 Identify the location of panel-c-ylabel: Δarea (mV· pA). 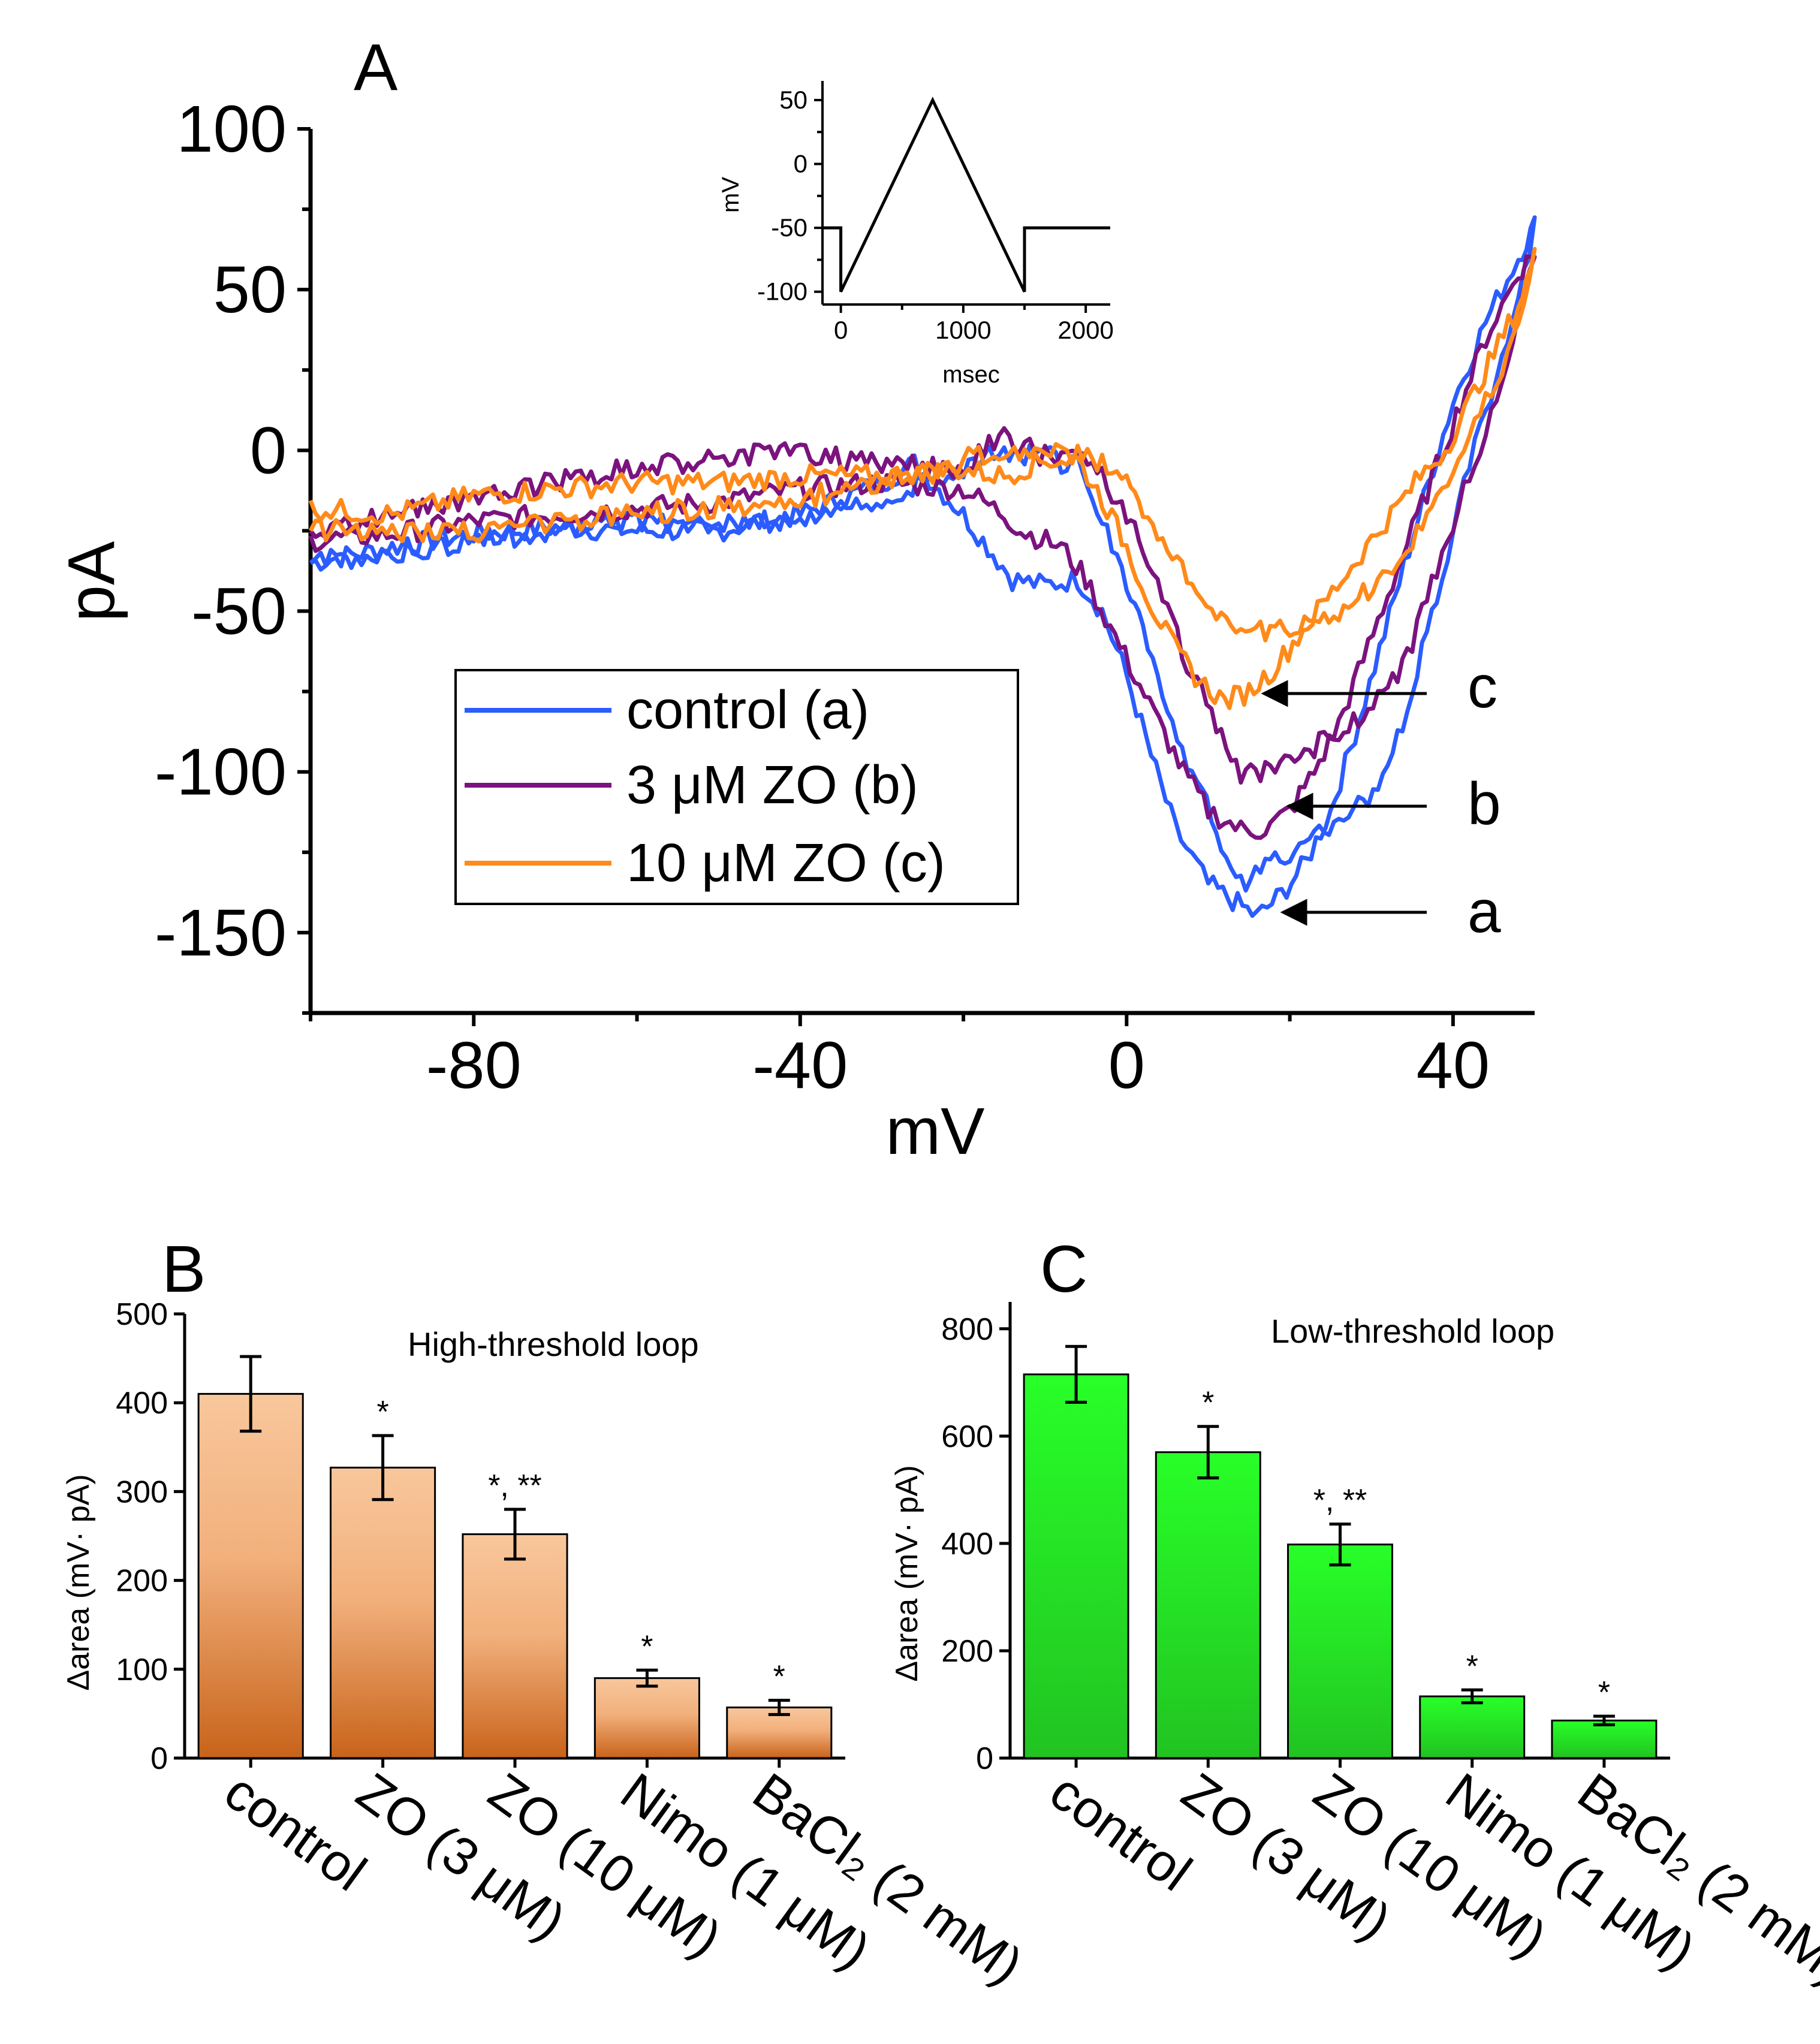
(907, 1573).